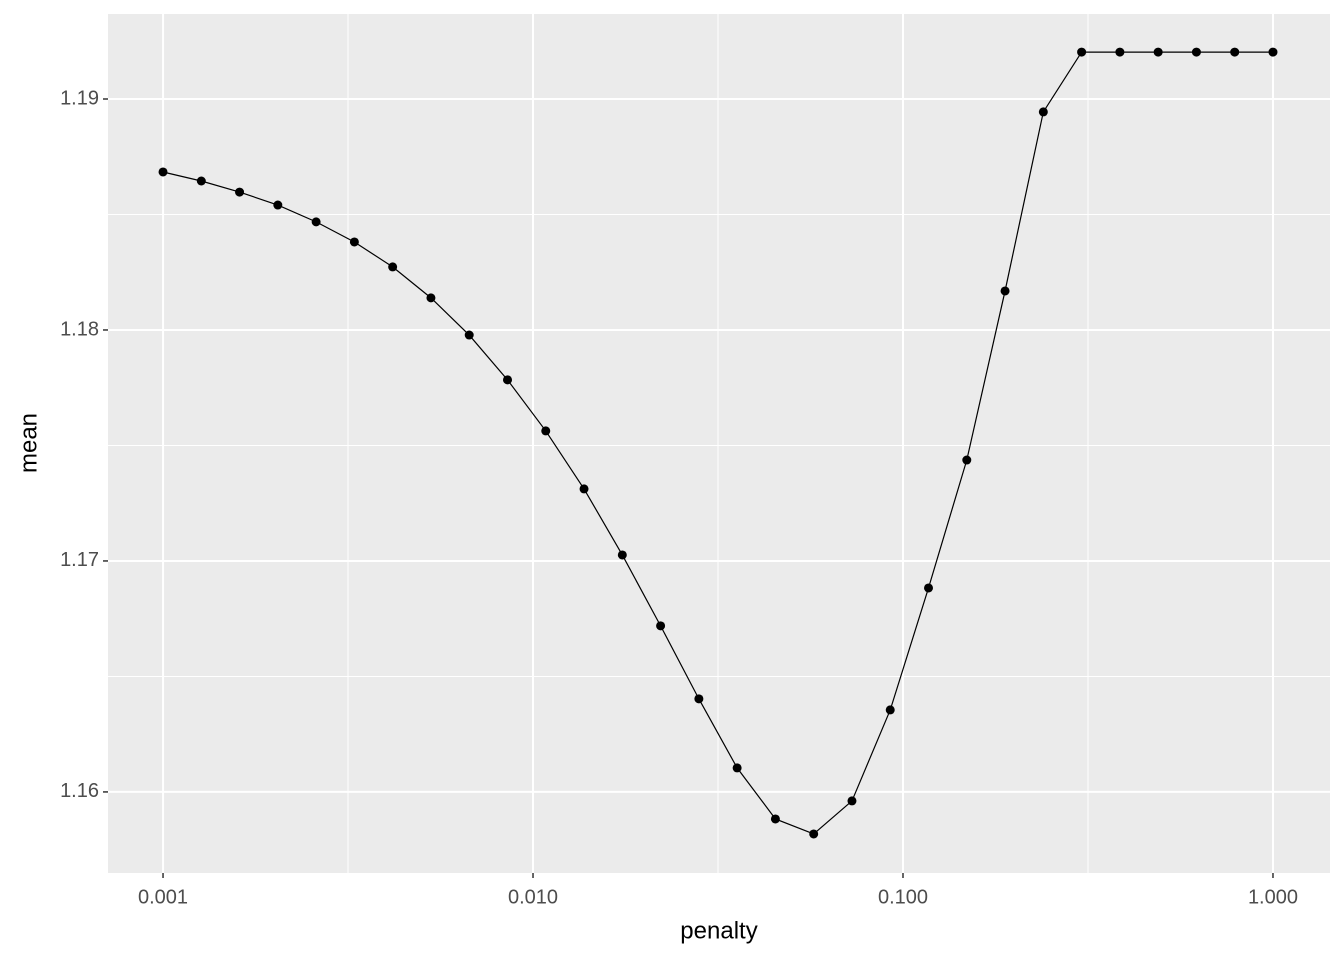  What do you see at coordinates (79, 98) in the screenshot?
I see `y-tick-label: 1.19` at bounding box center [79, 98].